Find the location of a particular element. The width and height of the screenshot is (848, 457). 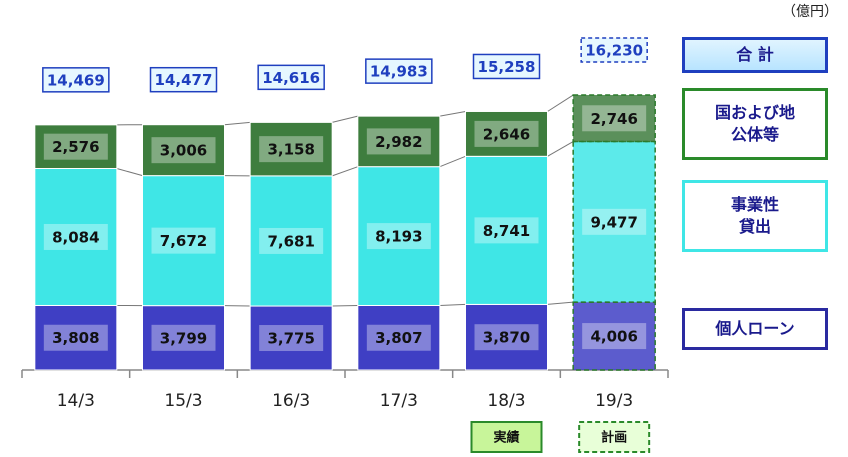

value-label: 8,084 is located at coordinates (75, 237).